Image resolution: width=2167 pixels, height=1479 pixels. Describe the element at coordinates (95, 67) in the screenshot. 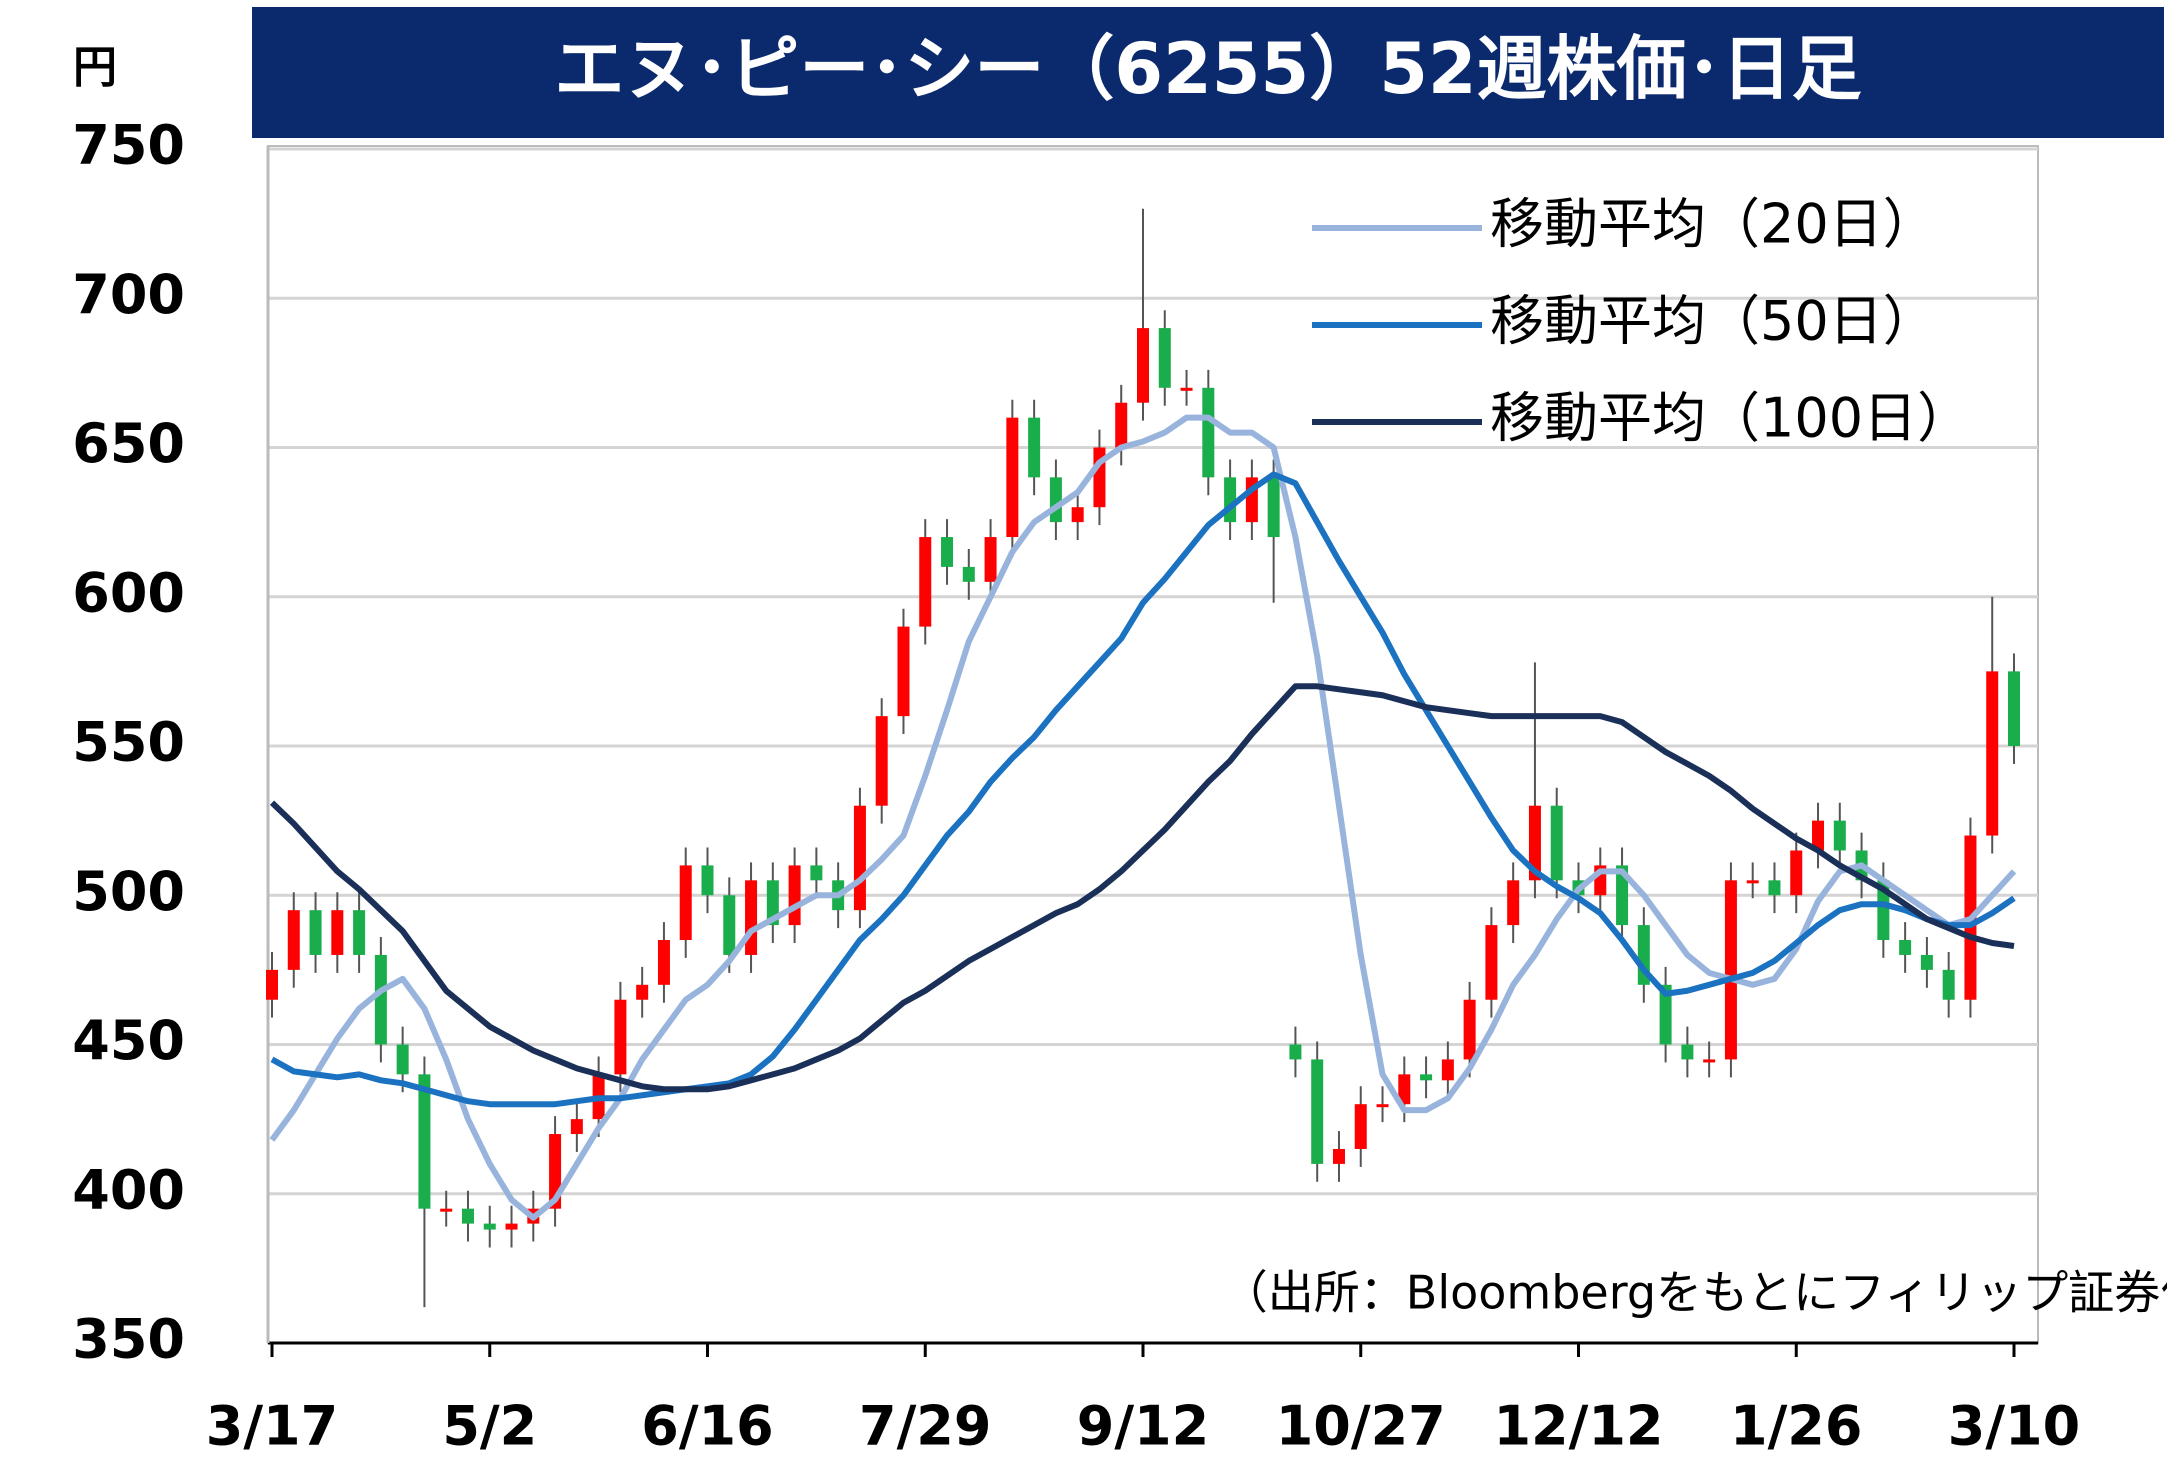

I see `y-unit: 円` at that location.